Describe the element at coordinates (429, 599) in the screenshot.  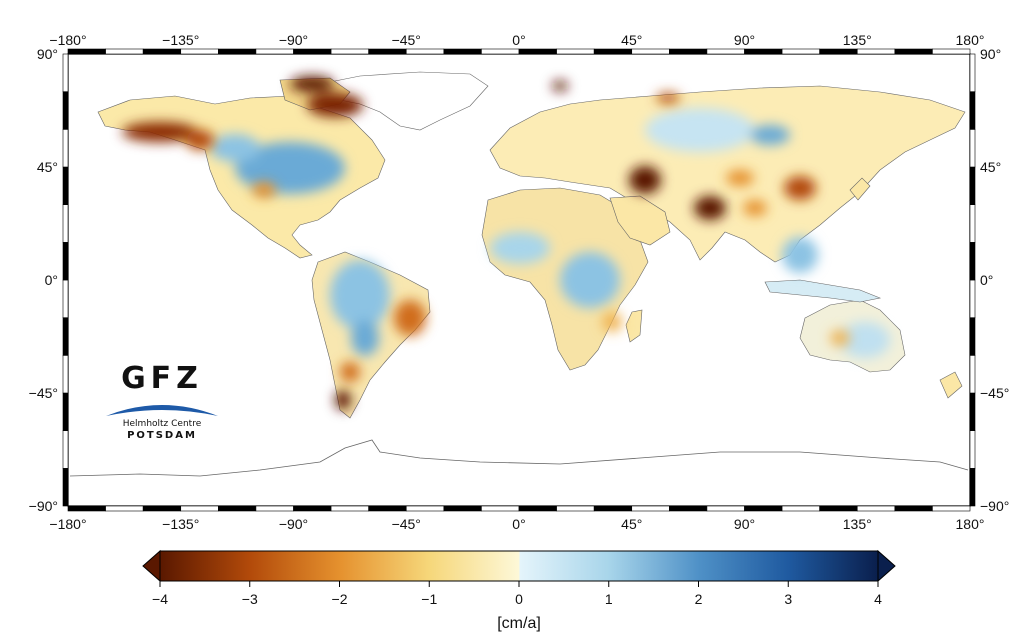
I see `colorbar-tick-label: −1` at that location.